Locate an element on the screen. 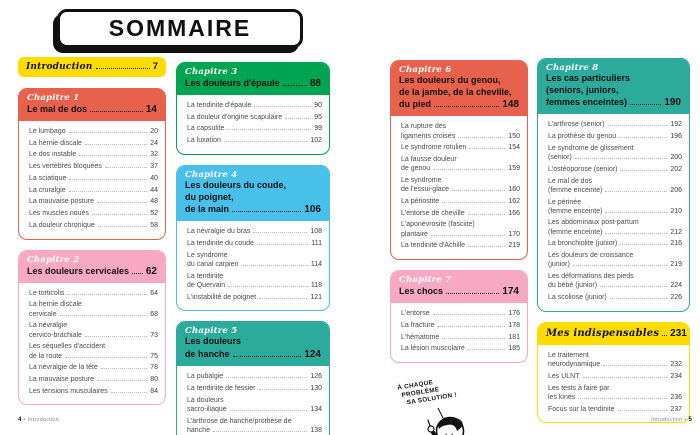 The image size is (700, 435). toc-item-line: L'entorse 176 is located at coordinates (460, 313).